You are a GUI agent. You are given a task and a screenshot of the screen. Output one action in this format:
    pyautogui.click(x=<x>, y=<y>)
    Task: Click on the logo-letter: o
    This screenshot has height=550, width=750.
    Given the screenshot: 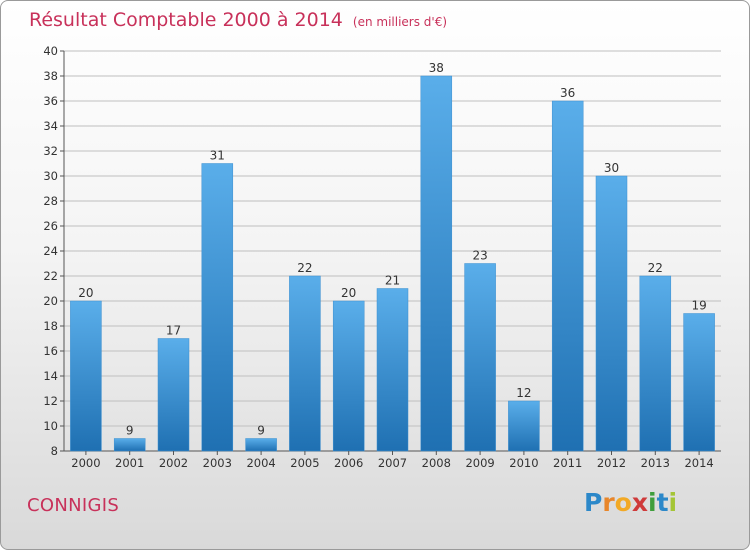 What is the action you would take?
    pyautogui.click(x=623, y=502)
    